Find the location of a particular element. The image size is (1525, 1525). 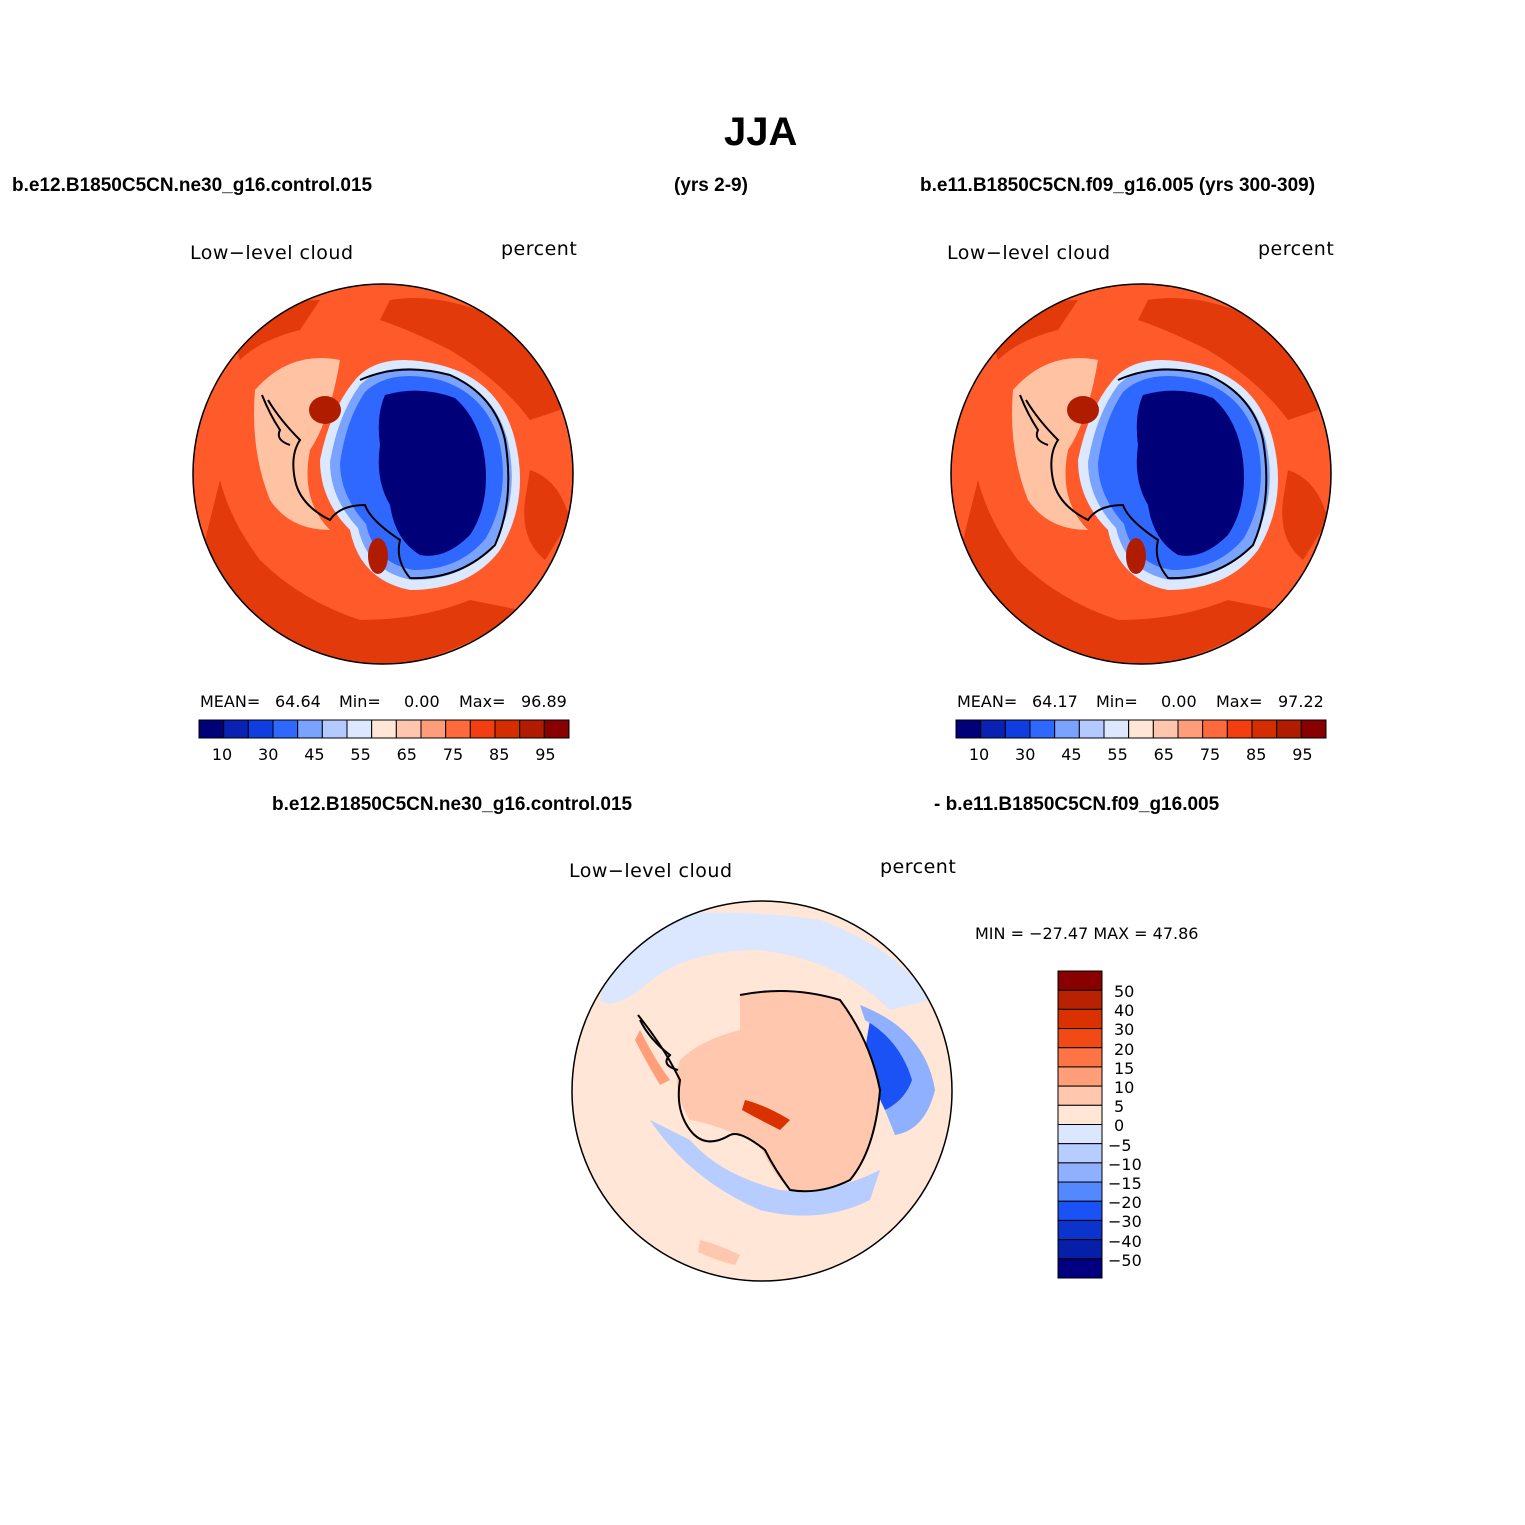

colorbar-tick-label: −40 is located at coordinates (1125, 1241).